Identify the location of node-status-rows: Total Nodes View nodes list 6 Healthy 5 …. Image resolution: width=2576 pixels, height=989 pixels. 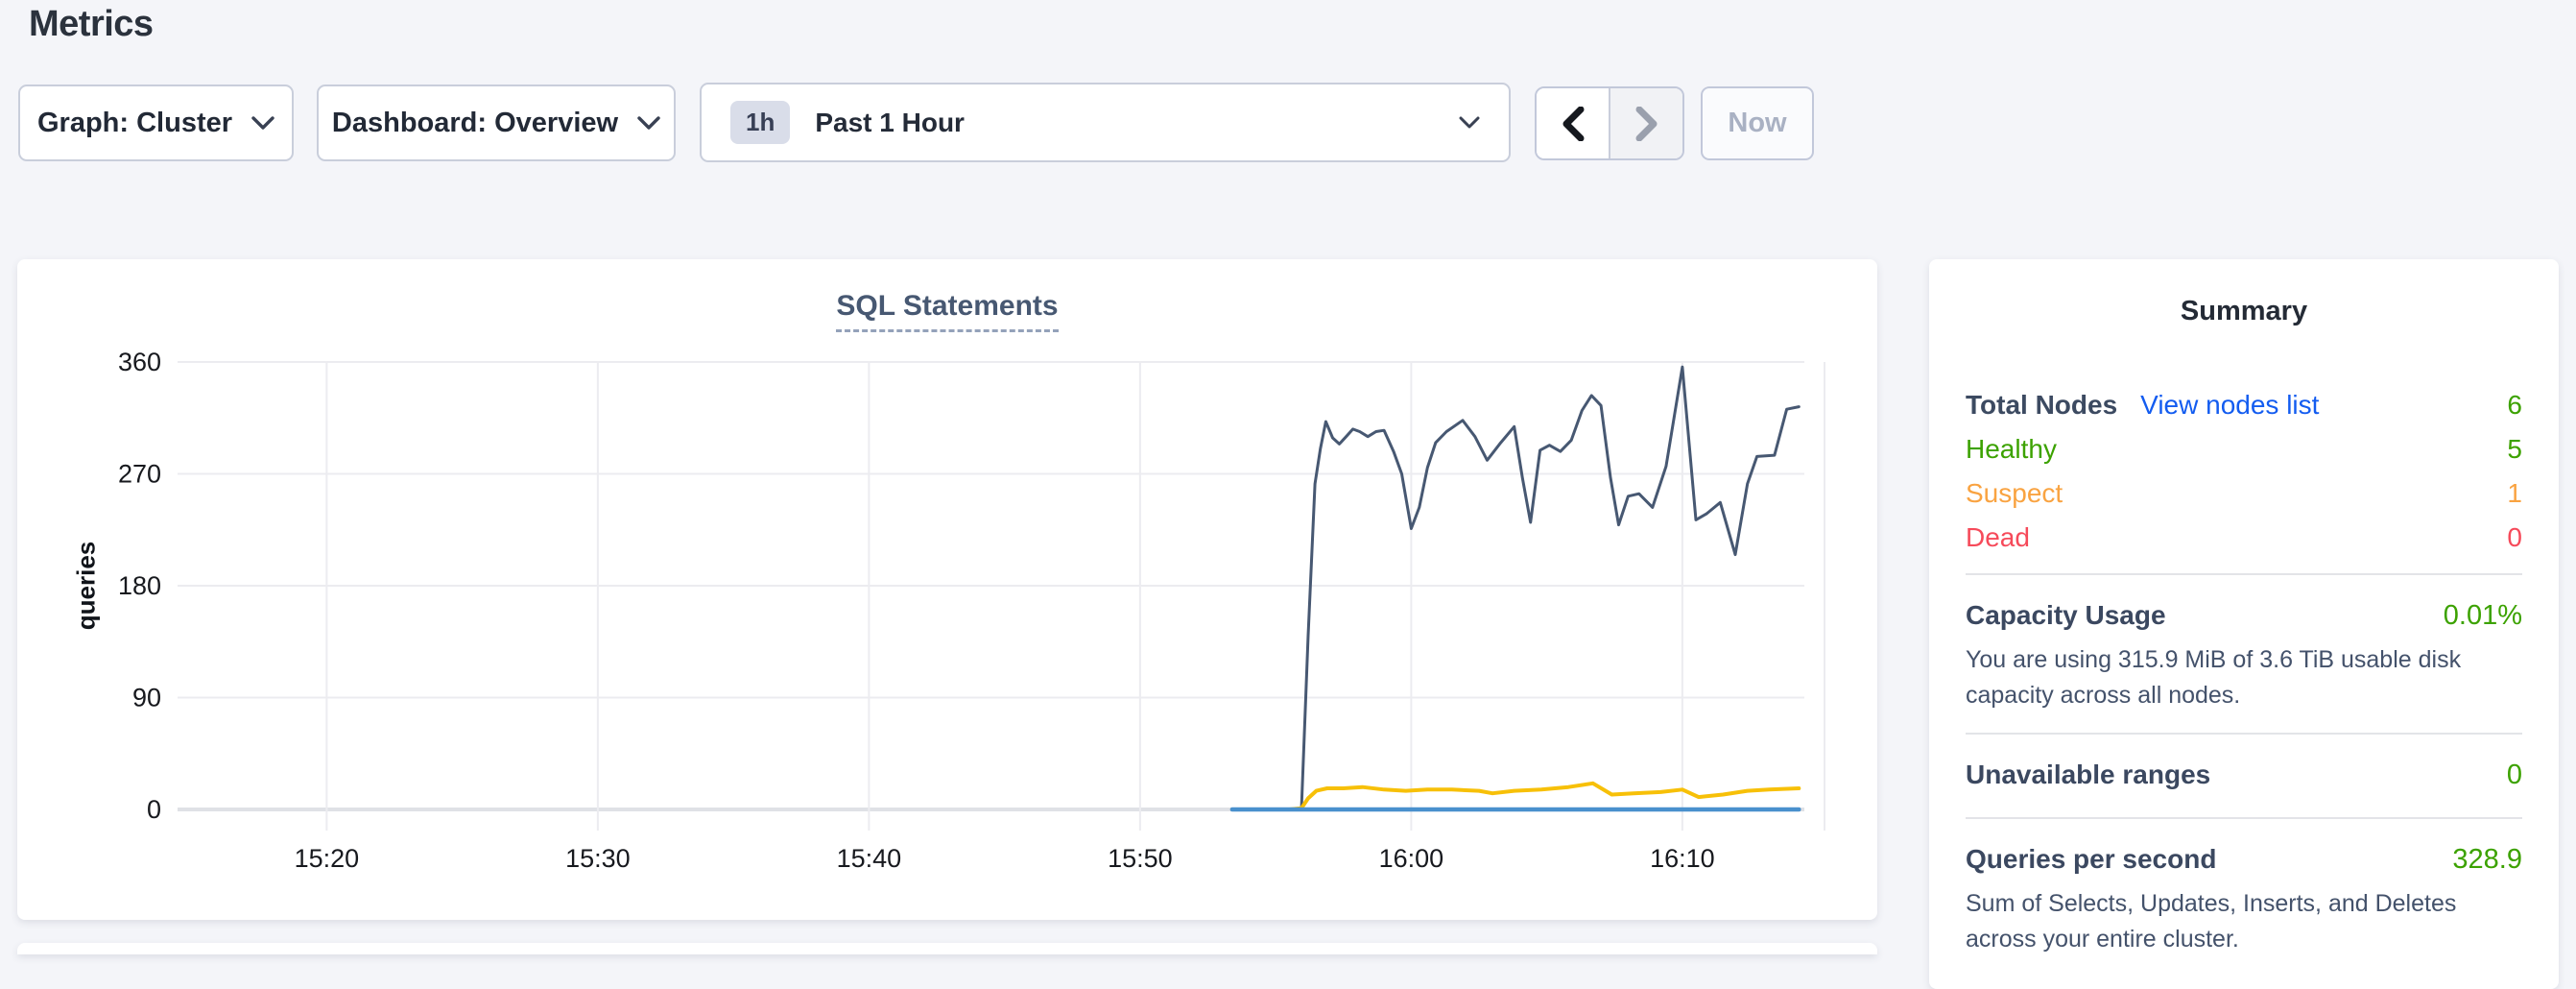
(2244, 472).